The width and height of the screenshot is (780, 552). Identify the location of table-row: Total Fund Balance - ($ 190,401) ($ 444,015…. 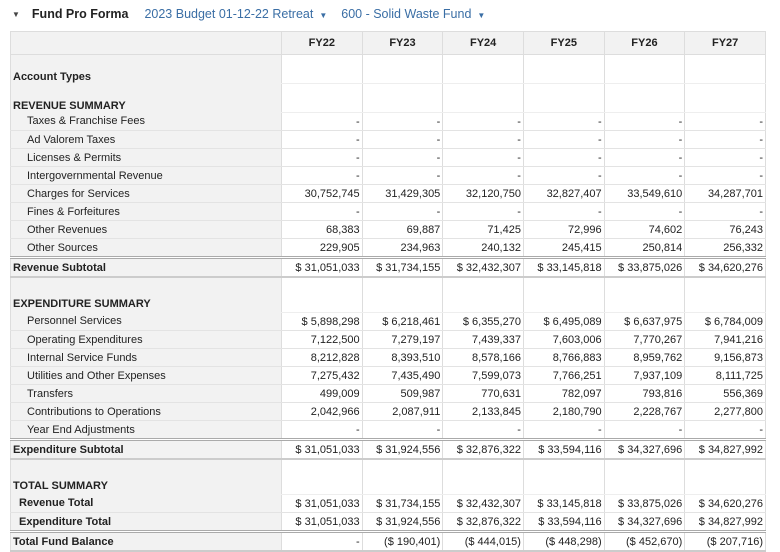
(388, 541).